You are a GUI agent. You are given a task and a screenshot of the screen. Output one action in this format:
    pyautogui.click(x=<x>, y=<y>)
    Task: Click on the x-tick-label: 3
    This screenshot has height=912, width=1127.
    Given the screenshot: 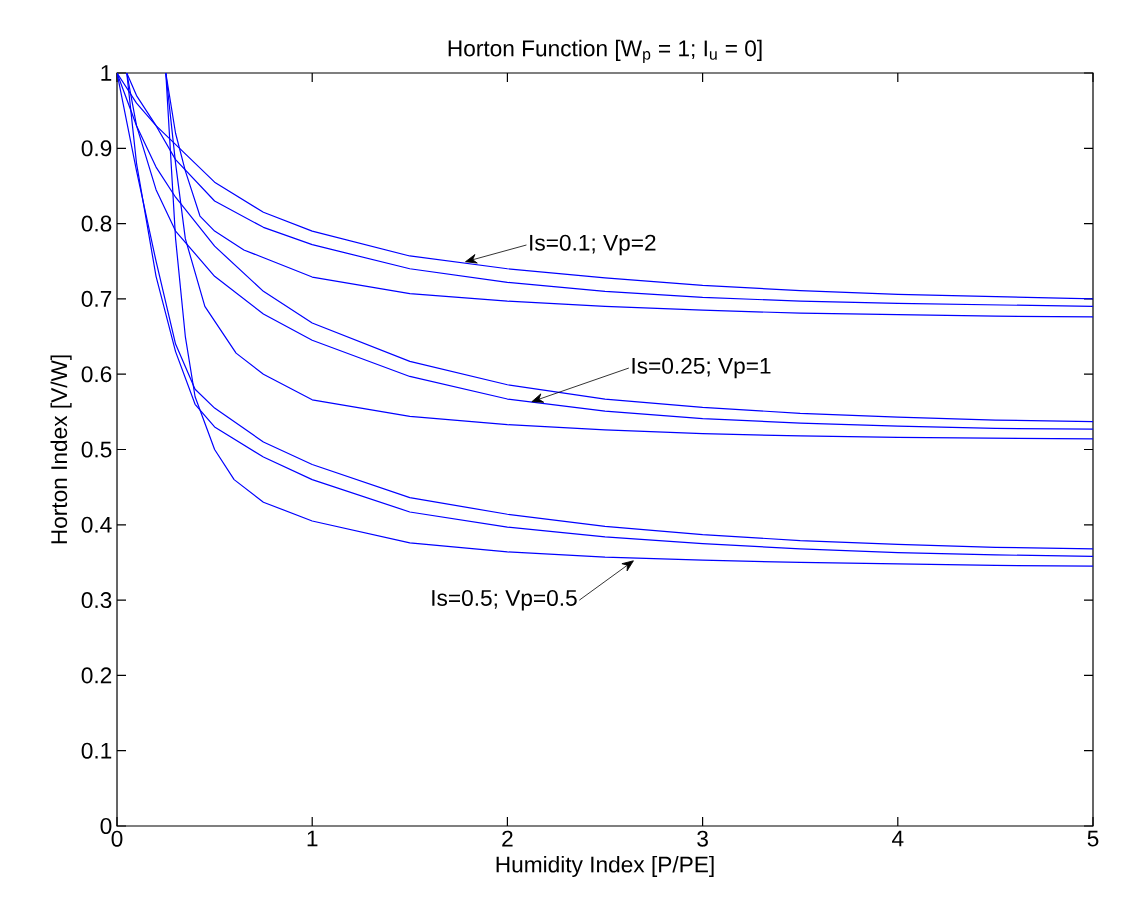 What is the action you would take?
    pyautogui.click(x=702, y=838)
    